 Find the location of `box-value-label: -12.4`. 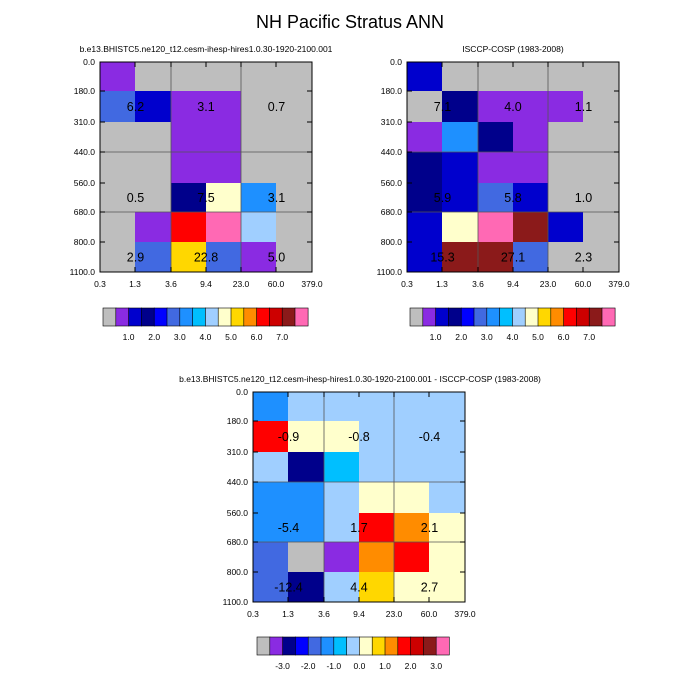

box-value-label: -12.4 is located at coordinates (288, 588).